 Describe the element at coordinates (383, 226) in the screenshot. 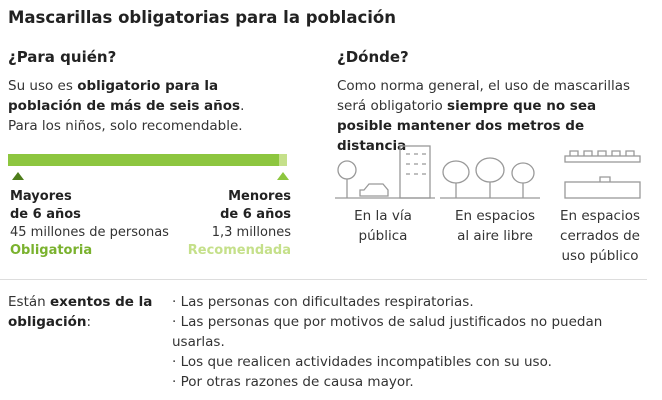

I see `place: En la vía pública` at that location.